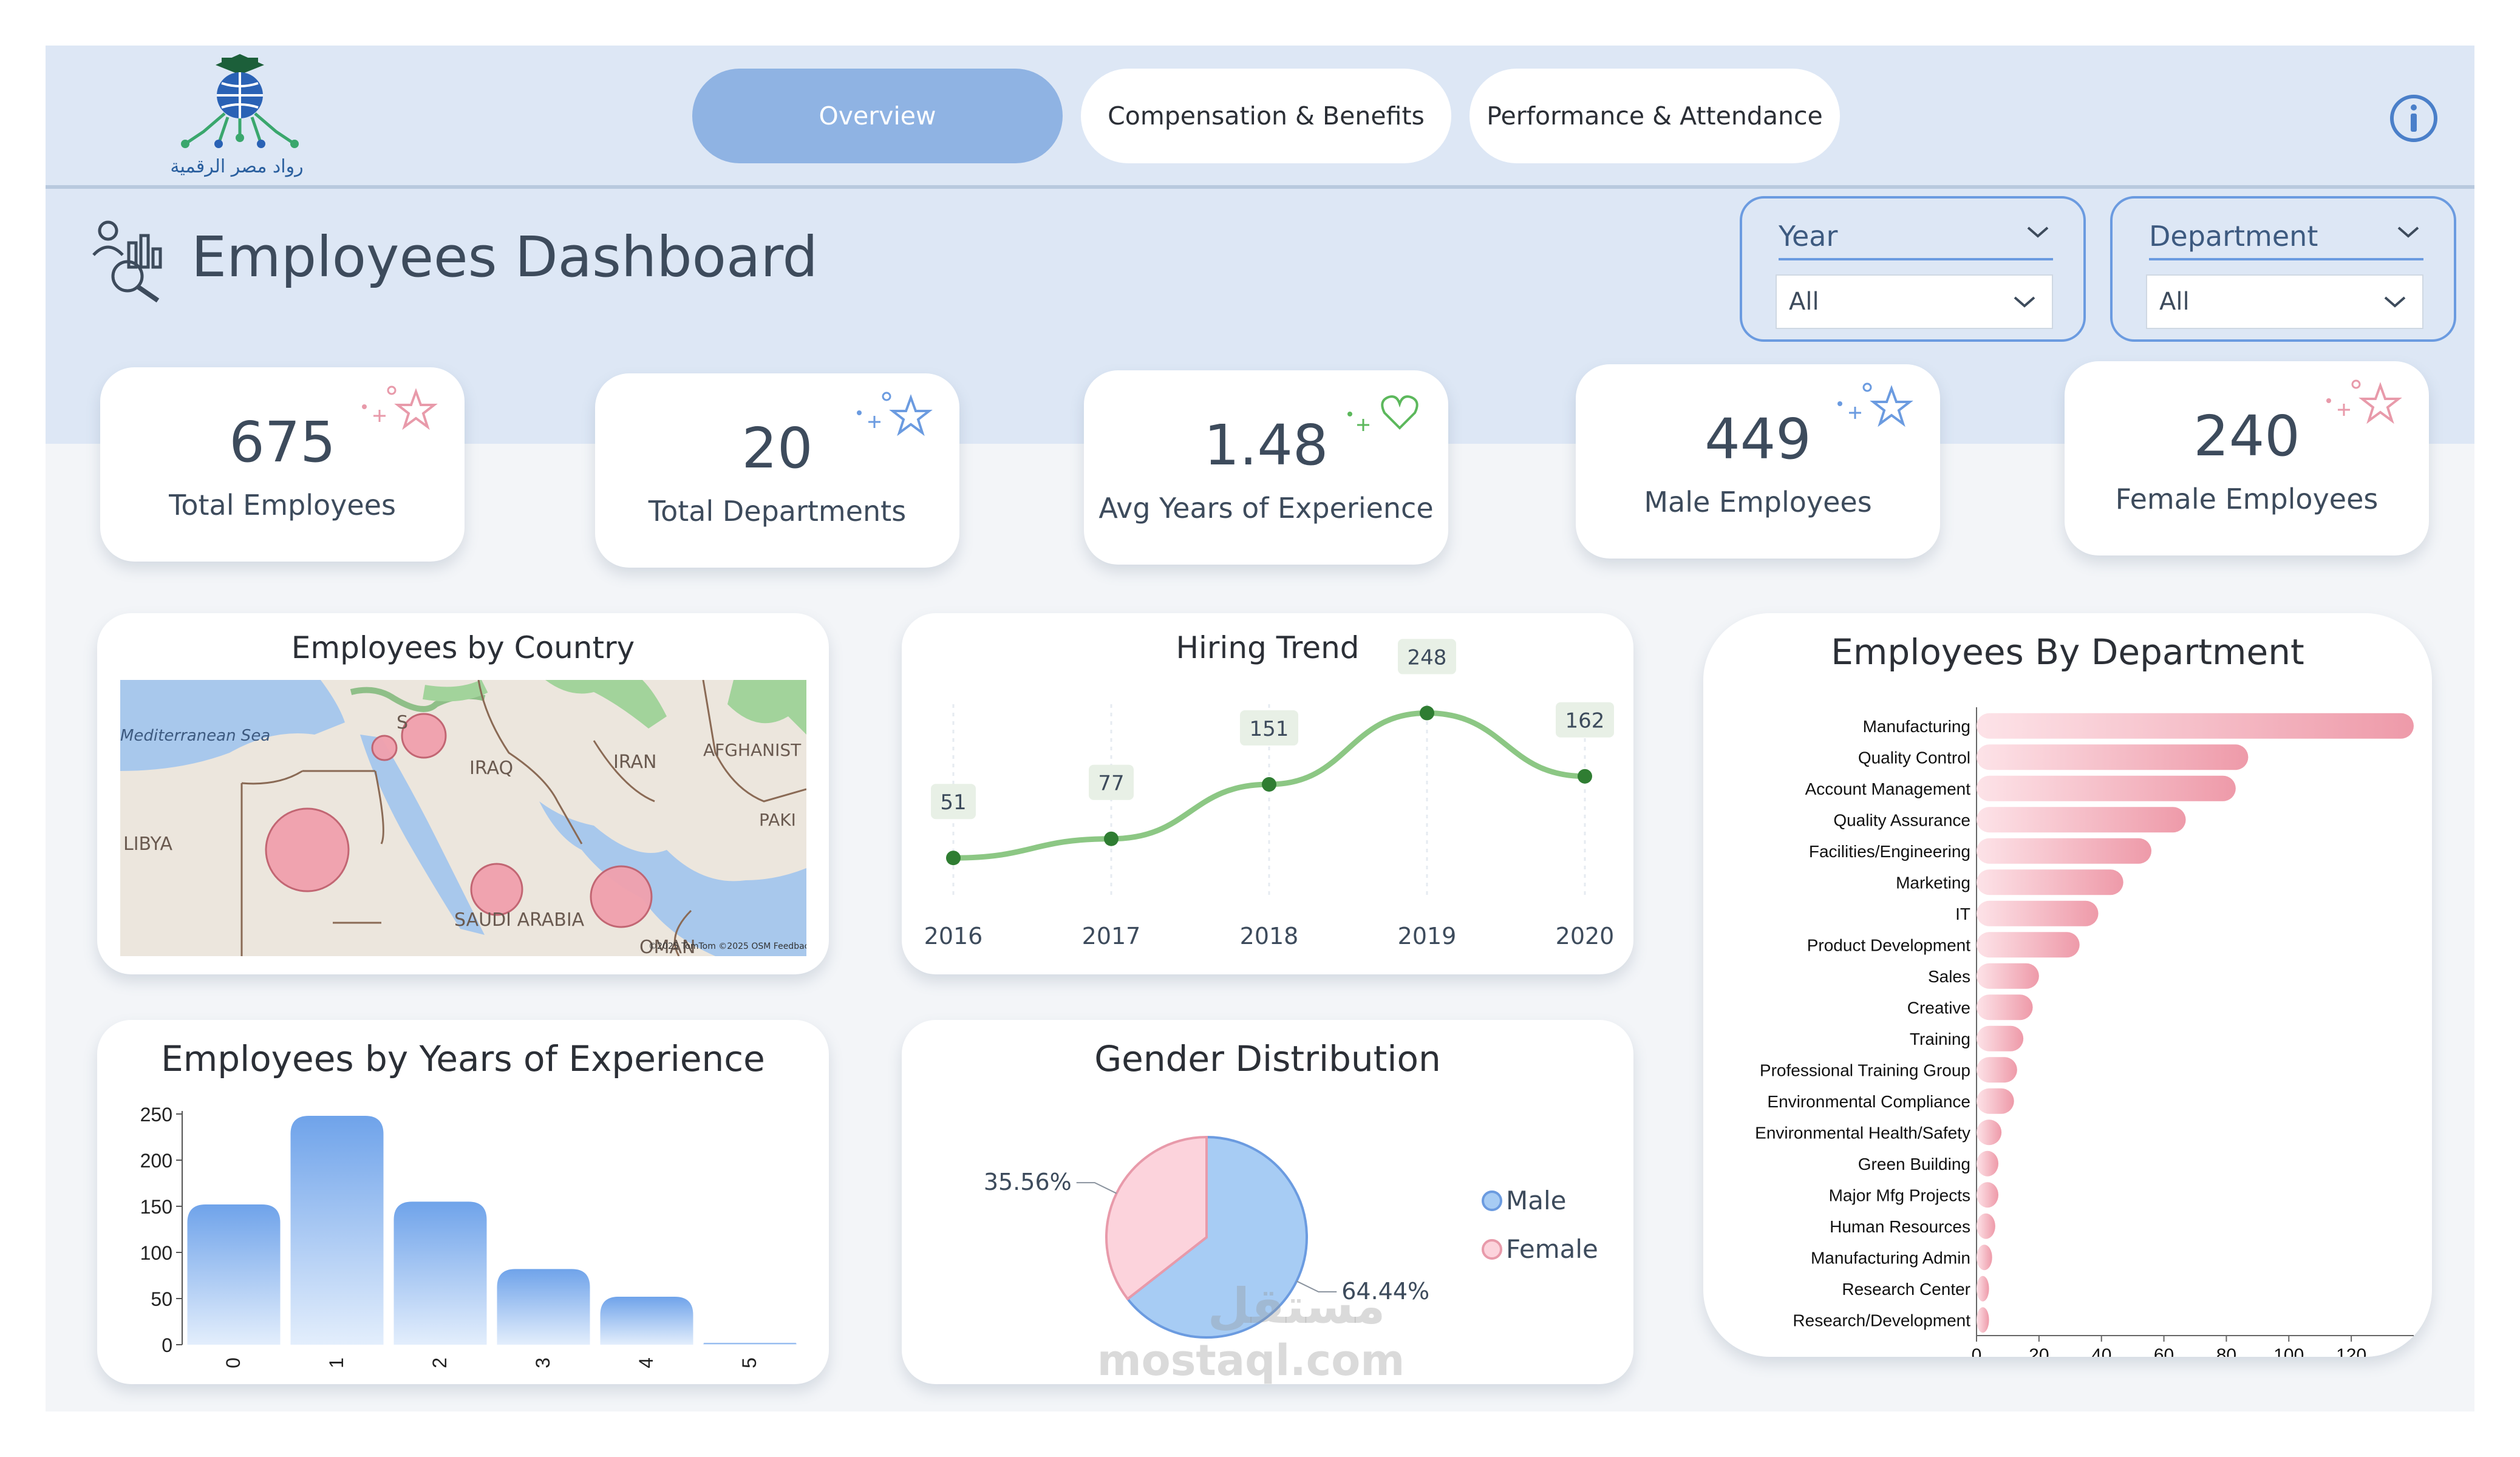 Image resolution: width=2520 pixels, height=1457 pixels. I want to click on y-tick-label: Training, so click(1940, 1039).